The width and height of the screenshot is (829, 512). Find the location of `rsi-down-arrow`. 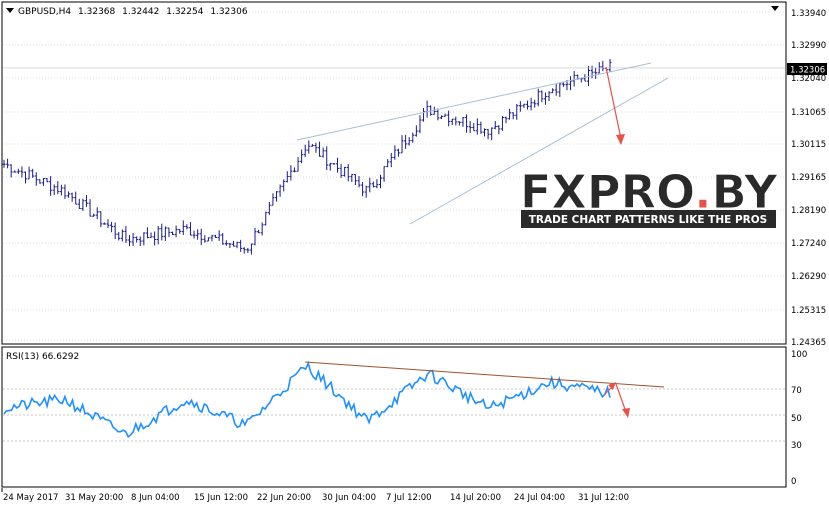

rsi-down-arrow is located at coordinates (622, 400).